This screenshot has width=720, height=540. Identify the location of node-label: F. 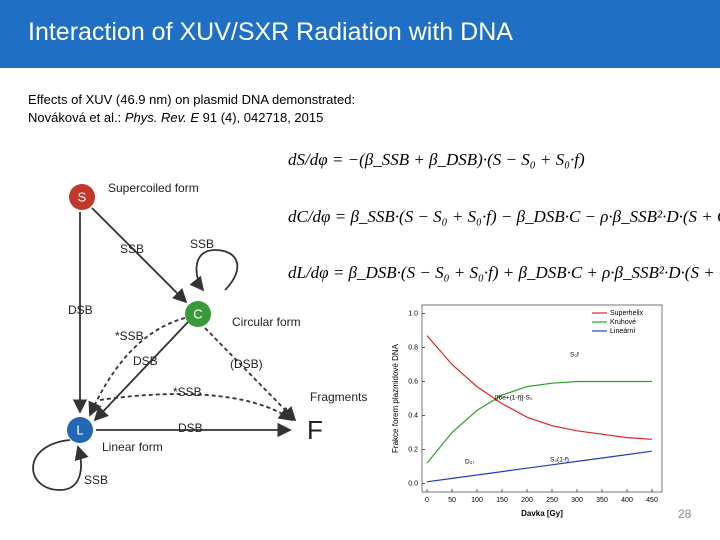
(315, 430).